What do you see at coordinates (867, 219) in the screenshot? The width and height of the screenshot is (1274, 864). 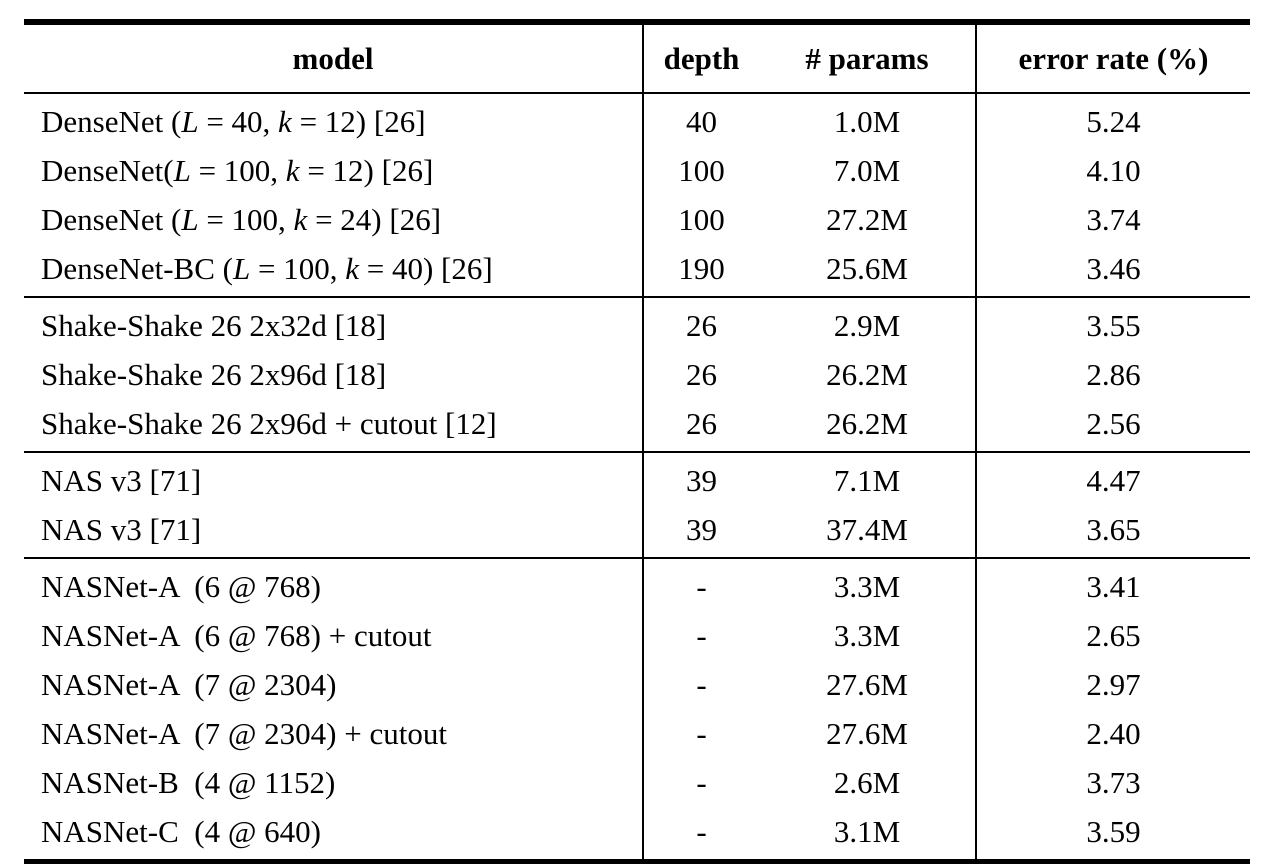 I see `params-cell: 27.2M` at bounding box center [867, 219].